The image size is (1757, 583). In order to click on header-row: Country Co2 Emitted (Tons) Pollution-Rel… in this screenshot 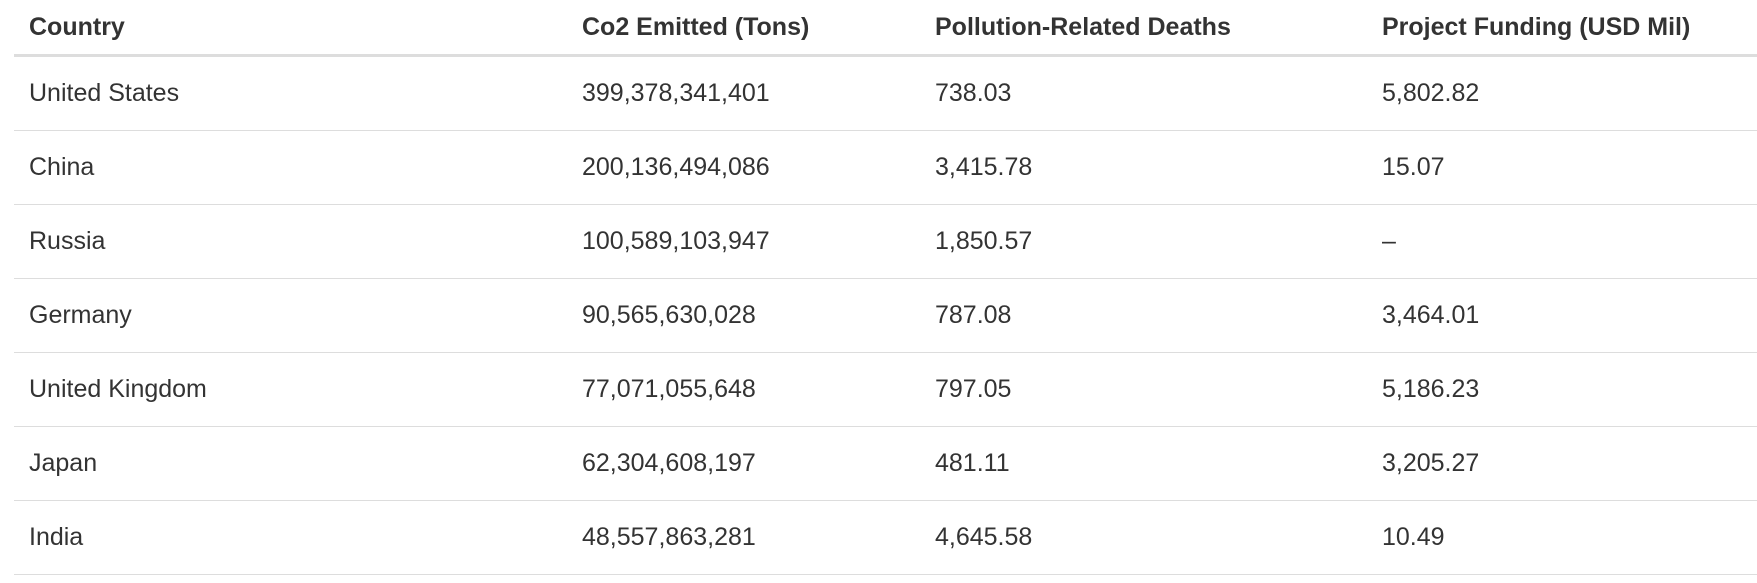, I will do `click(885, 28)`.